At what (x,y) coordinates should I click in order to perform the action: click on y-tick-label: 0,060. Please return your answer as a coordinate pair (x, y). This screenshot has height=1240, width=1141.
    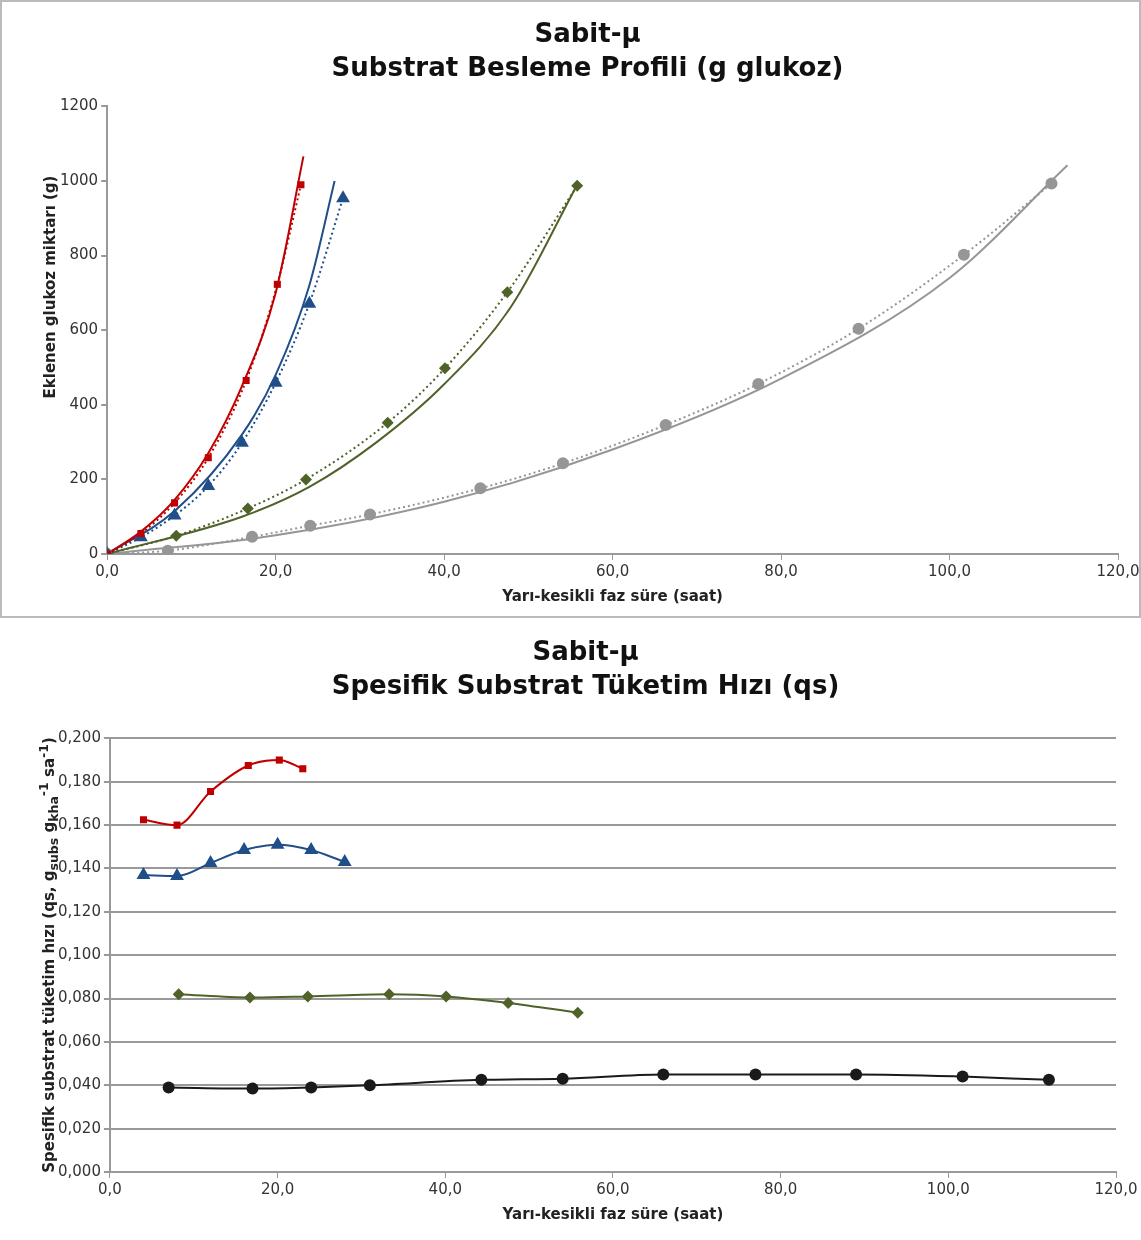
    Looking at the image, I should click on (79, 1040).